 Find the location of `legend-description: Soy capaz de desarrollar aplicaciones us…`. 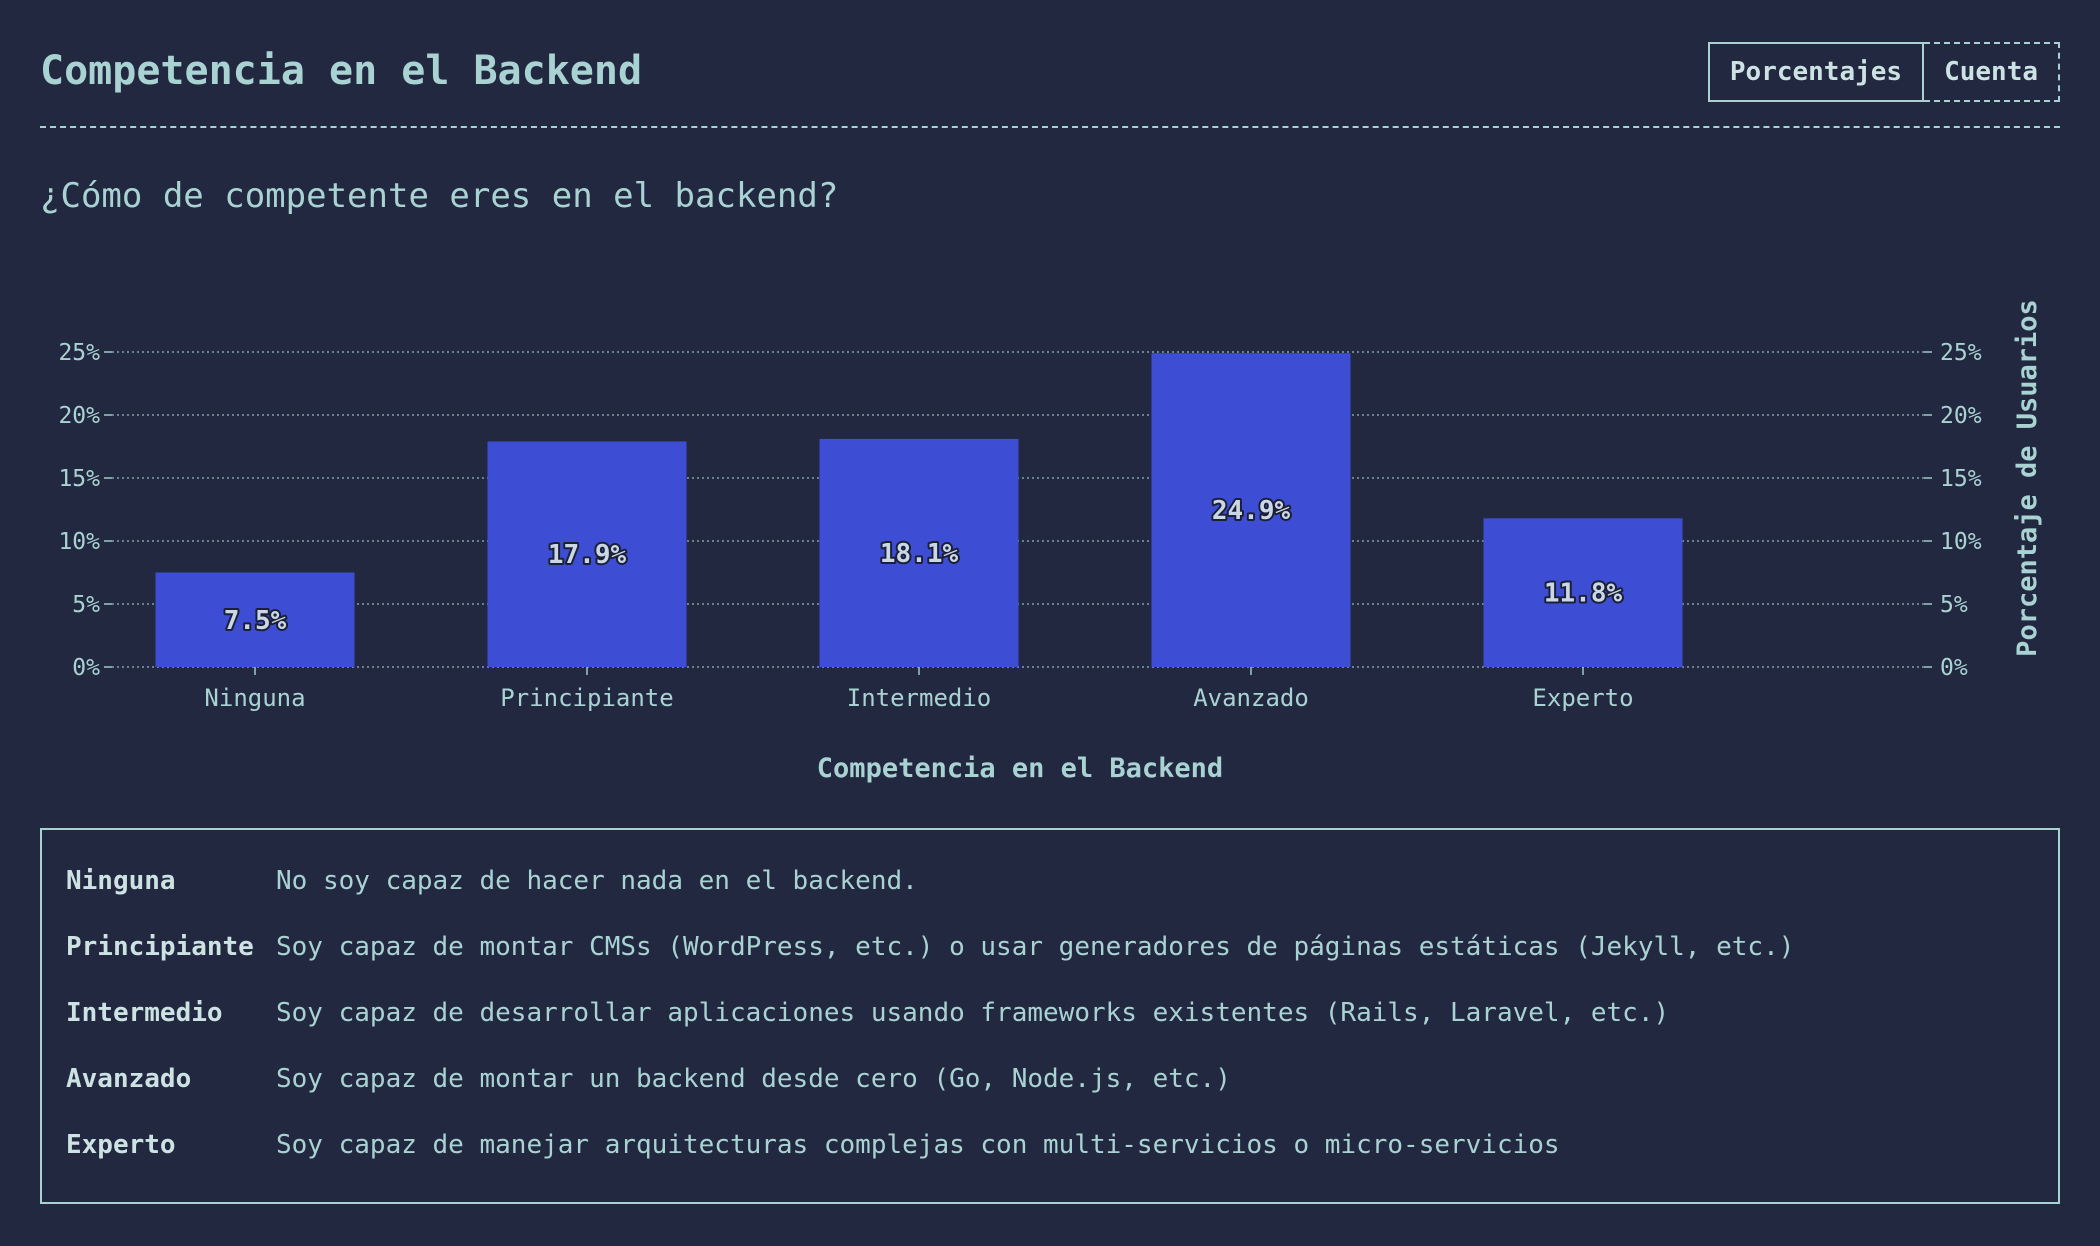

legend-description: Soy capaz de desarrollar aplicaciones us… is located at coordinates (973, 1013).